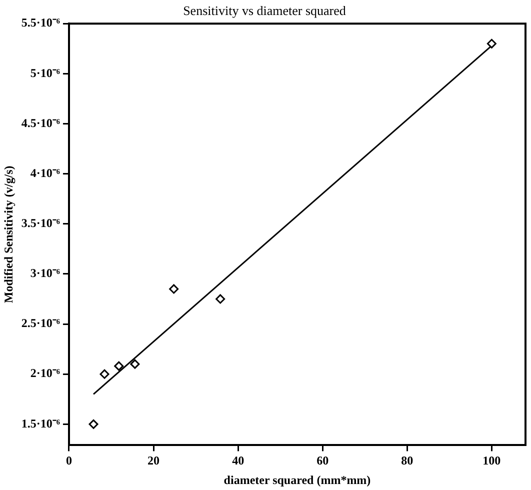  Describe the element at coordinates (8, 235) in the screenshot. I see `y-axis-title: Modified Sensitivity (v/g/s)` at that location.